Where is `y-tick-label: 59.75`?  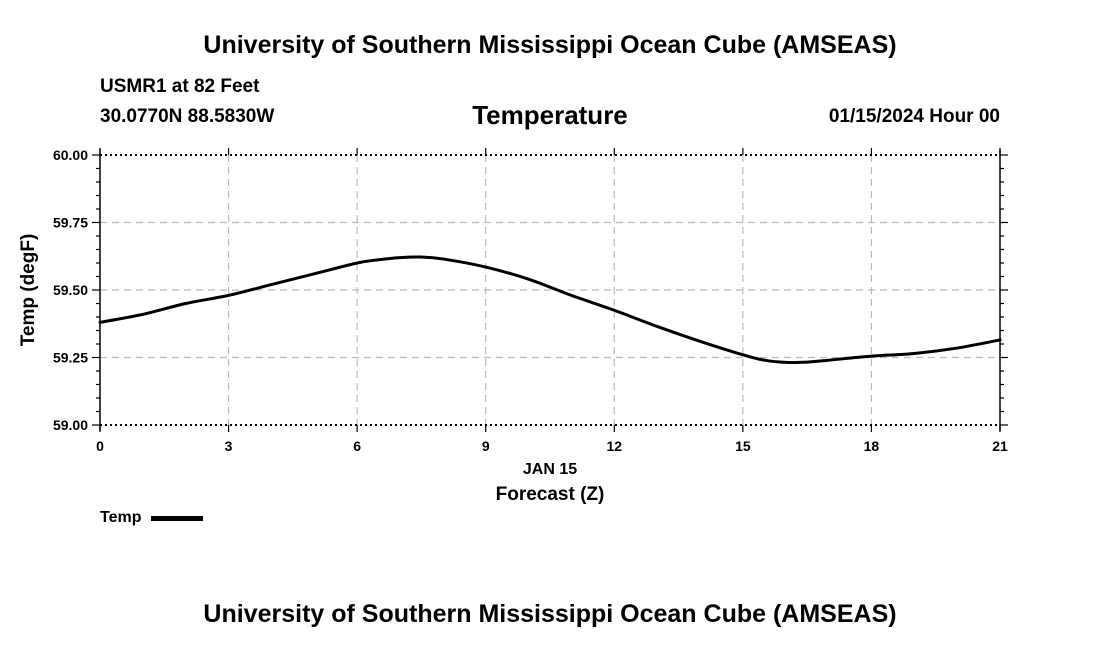
y-tick-label: 59.75 is located at coordinates (70, 223).